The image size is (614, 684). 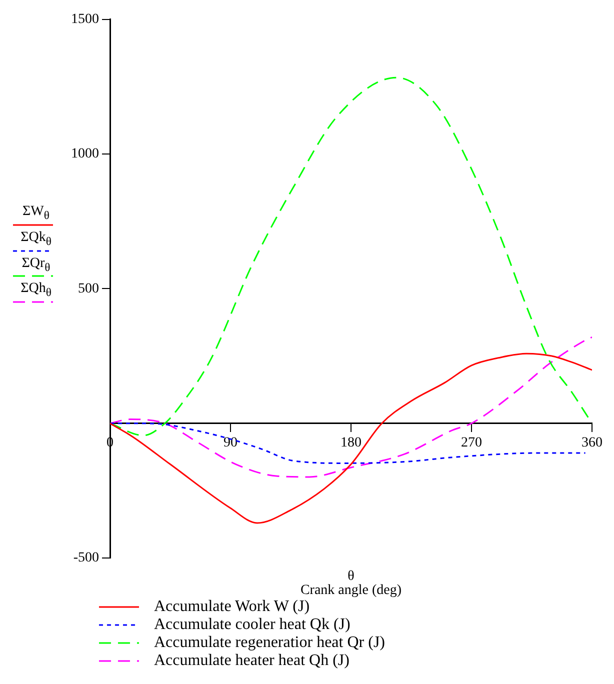 What do you see at coordinates (86, 558) in the screenshot?
I see `y-tick-label: -500` at bounding box center [86, 558].